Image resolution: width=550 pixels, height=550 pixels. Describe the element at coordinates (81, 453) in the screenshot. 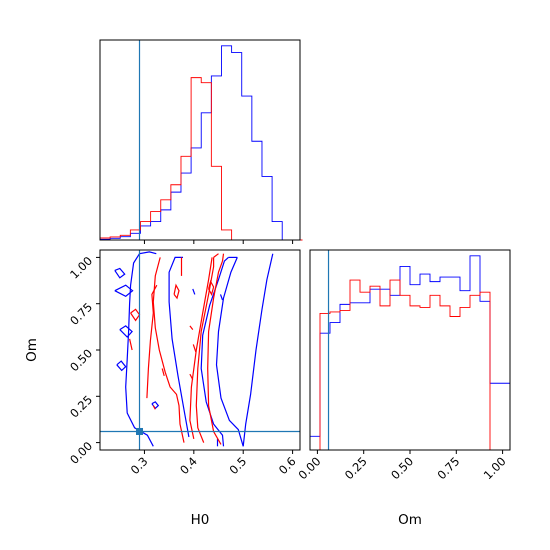

I see `tick-label-y-om-0: 0.00` at that location.